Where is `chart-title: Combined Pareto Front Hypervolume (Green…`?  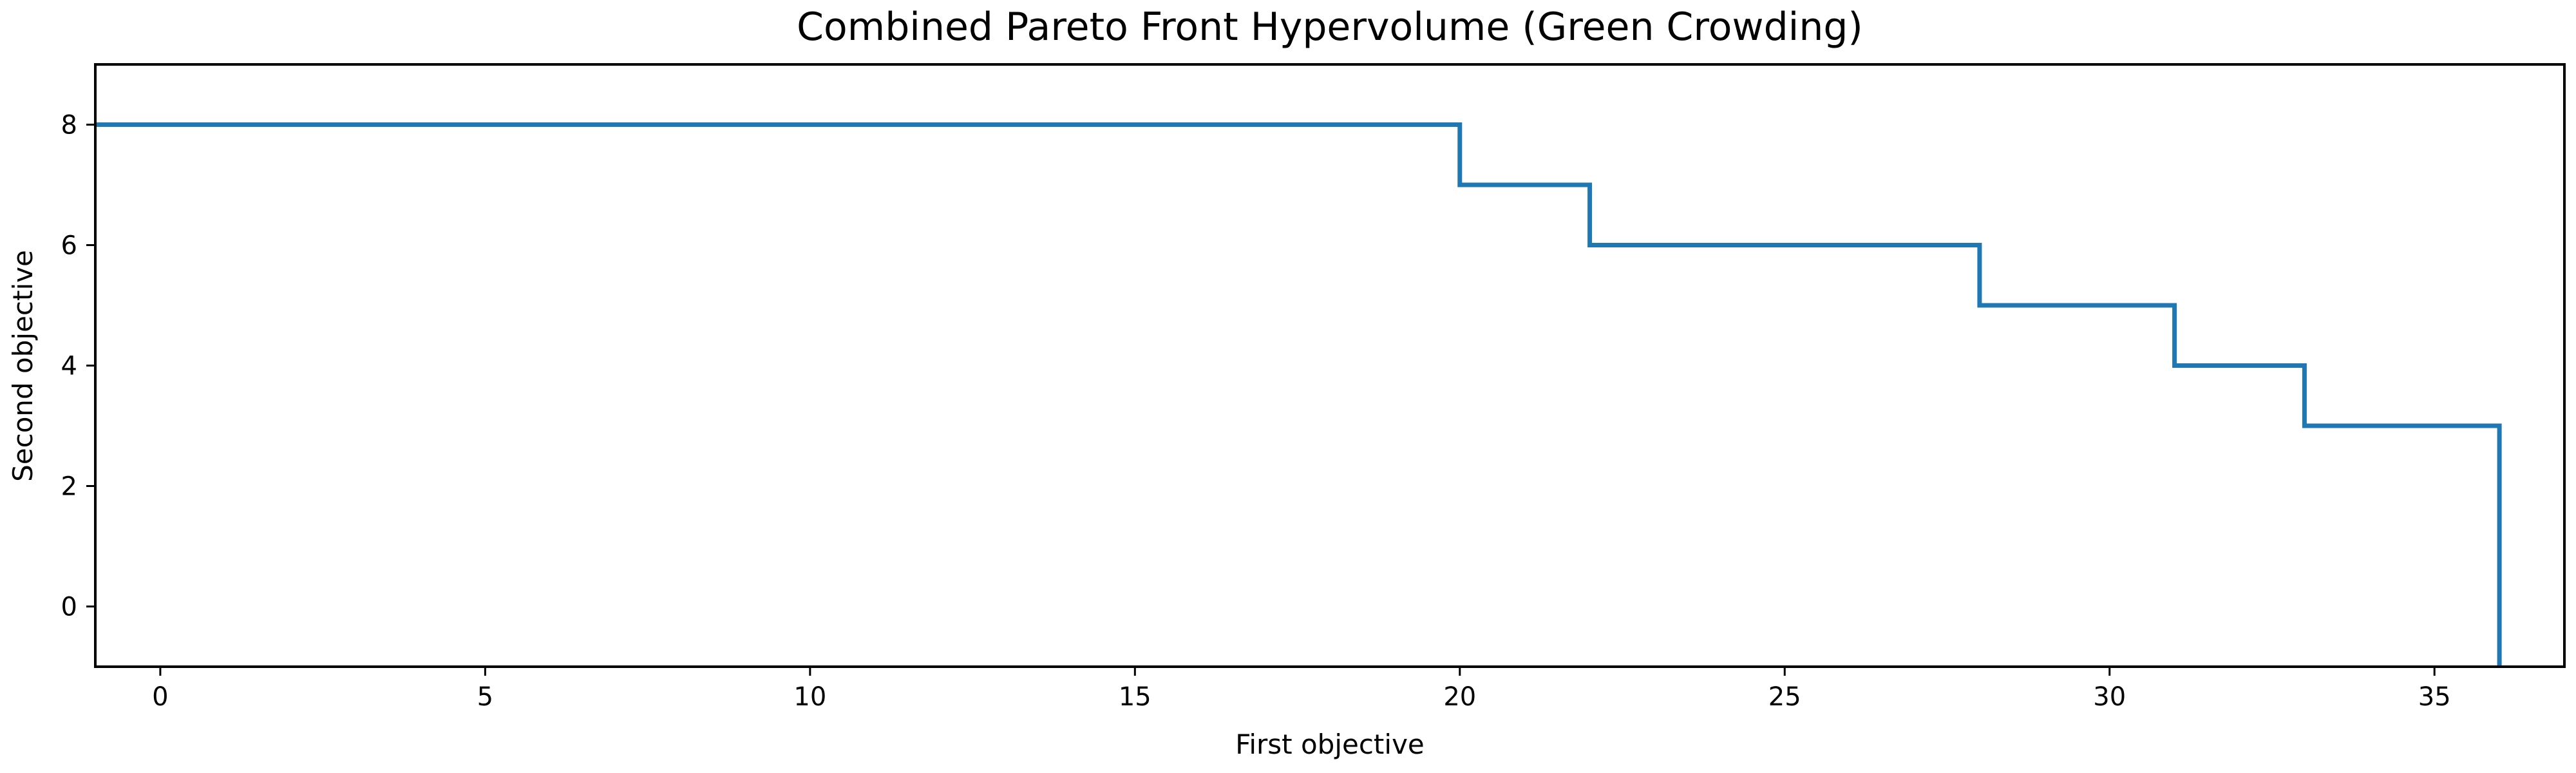
chart-title: Combined Pareto Front Hypervolume (Green… is located at coordinates (1330, 27).